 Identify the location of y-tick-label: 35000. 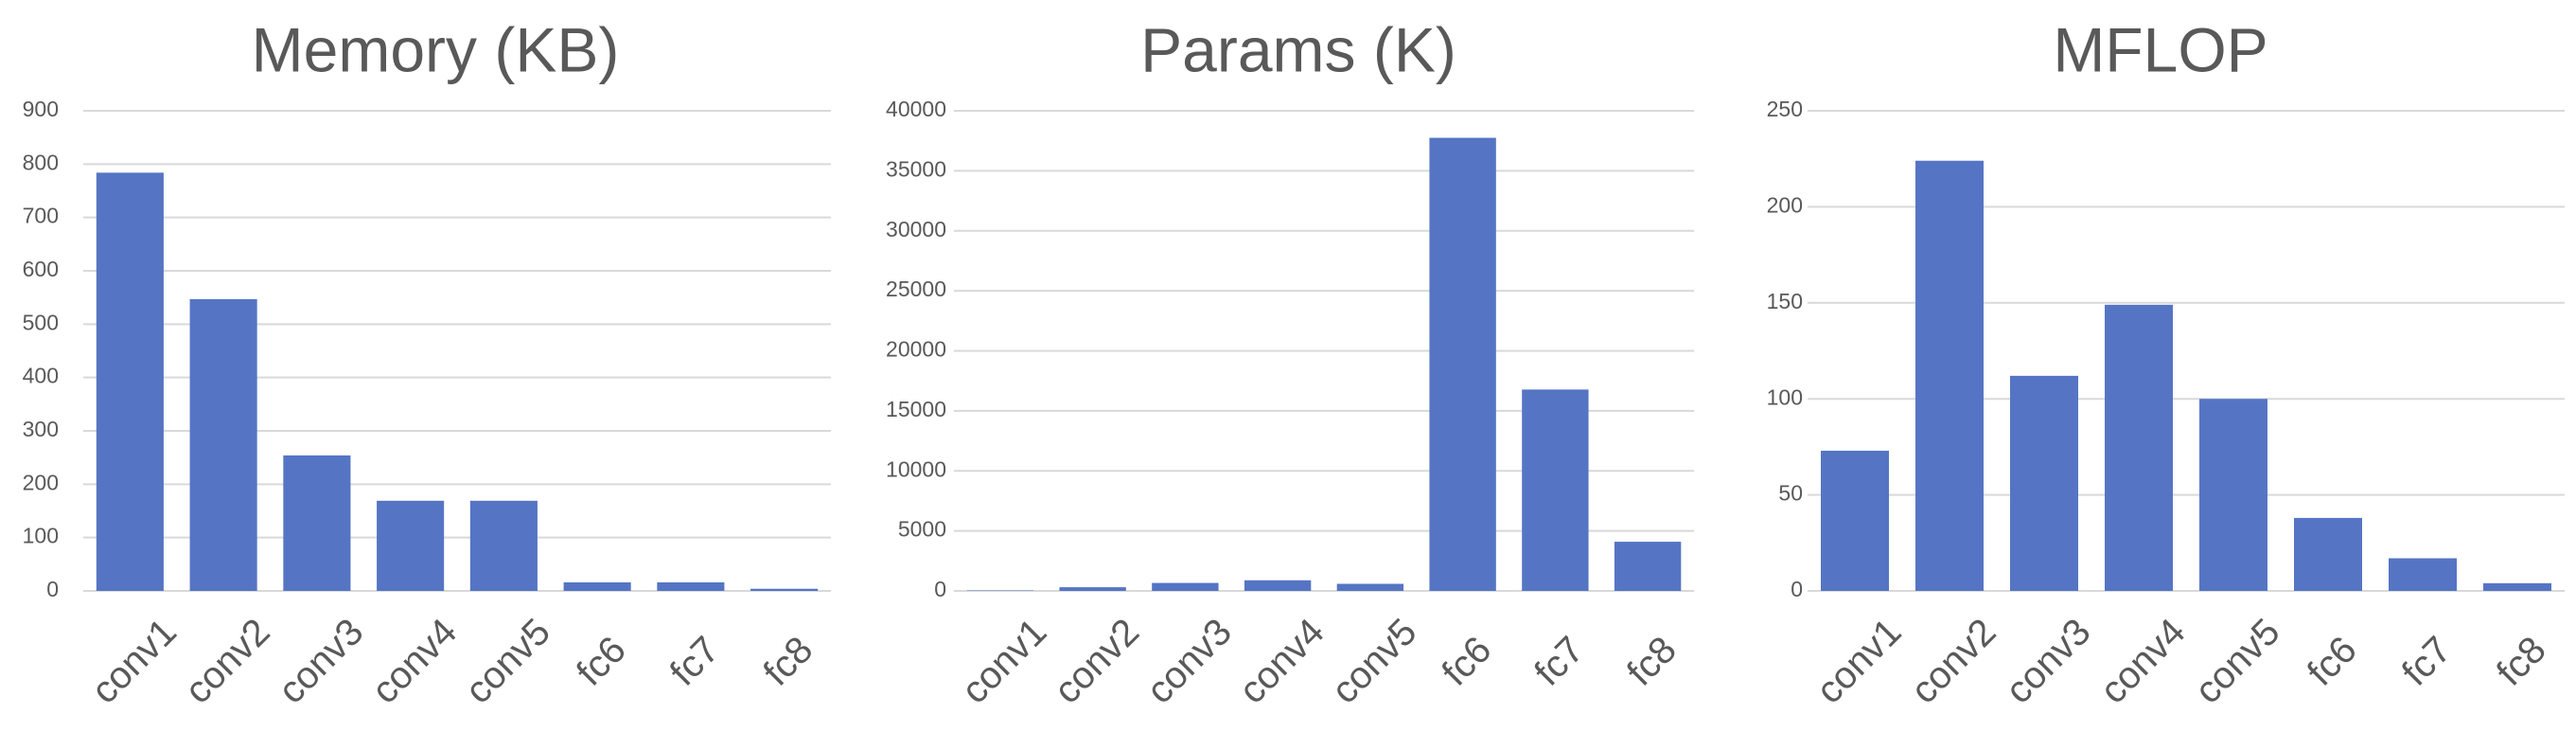
(916, 169).